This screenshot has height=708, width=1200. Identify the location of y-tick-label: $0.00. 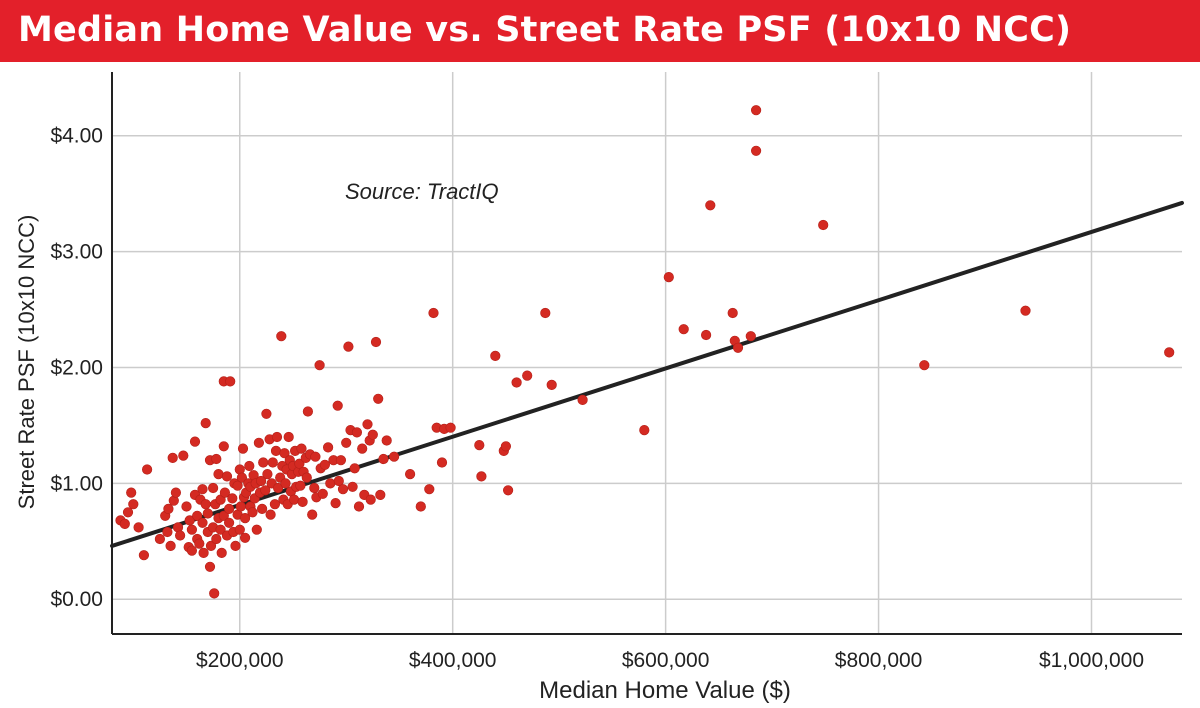
(76, 599).